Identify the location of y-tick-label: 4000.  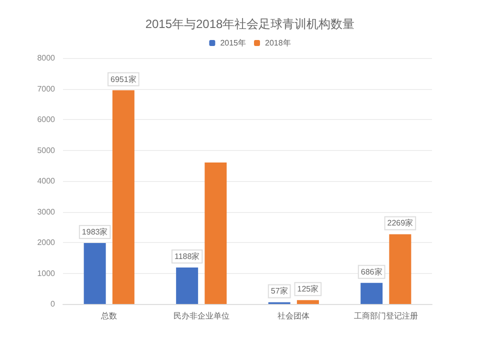
(46, 181).